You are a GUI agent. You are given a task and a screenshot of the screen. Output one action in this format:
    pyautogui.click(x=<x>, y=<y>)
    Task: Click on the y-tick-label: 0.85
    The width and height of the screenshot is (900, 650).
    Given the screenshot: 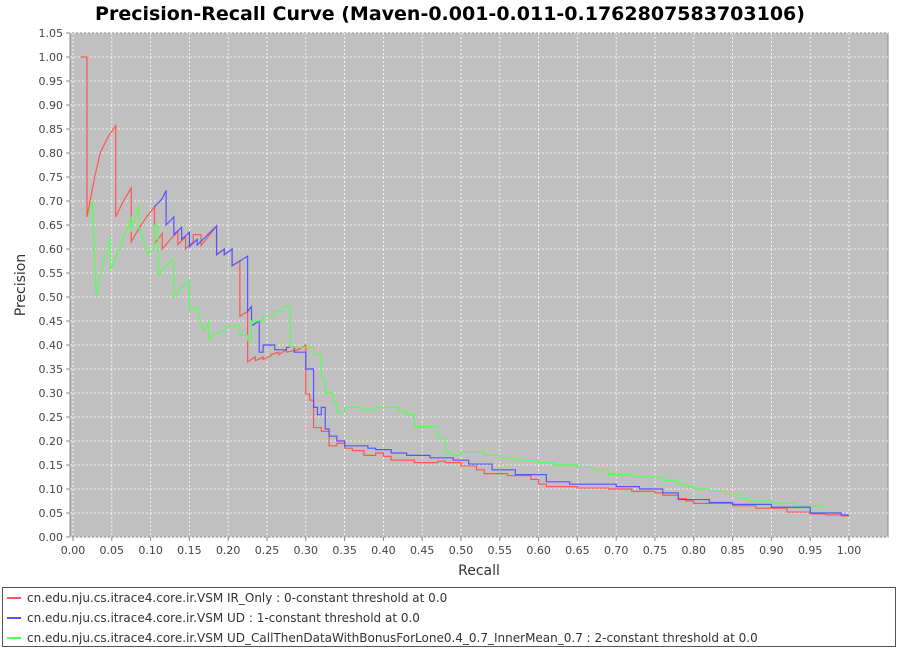 What is the action you would take?
    pyautogui.click(x=51, y=129)
    